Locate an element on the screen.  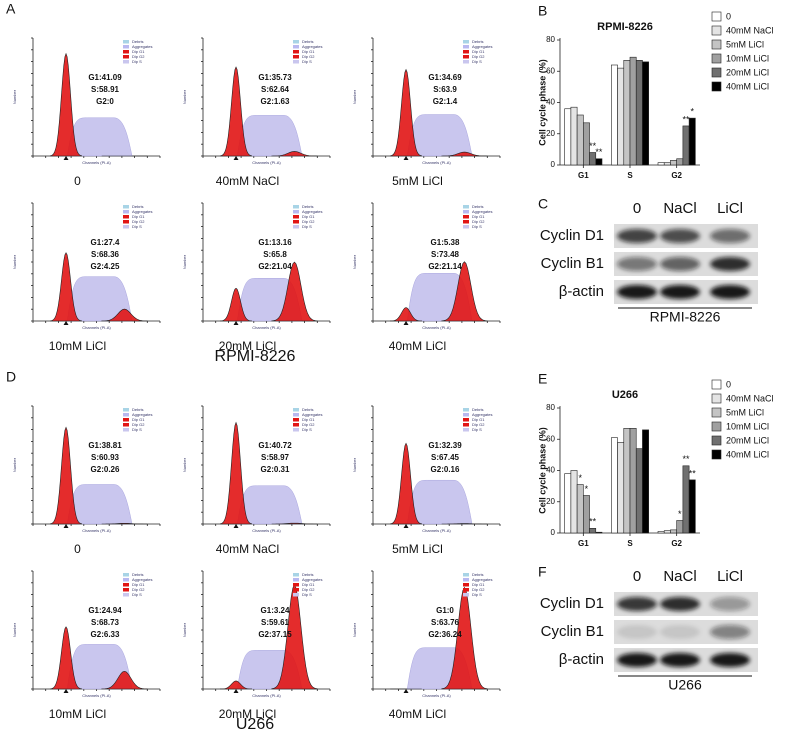
cell-line-label: U266 is located at coordinates (255, 724).